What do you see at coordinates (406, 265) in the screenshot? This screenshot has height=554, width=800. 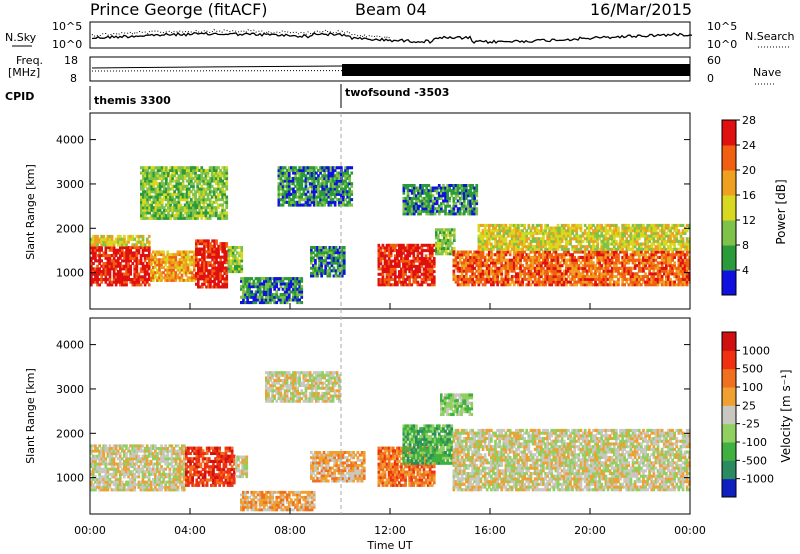 I see `heatmap-region` at bounding box center [406, 265].